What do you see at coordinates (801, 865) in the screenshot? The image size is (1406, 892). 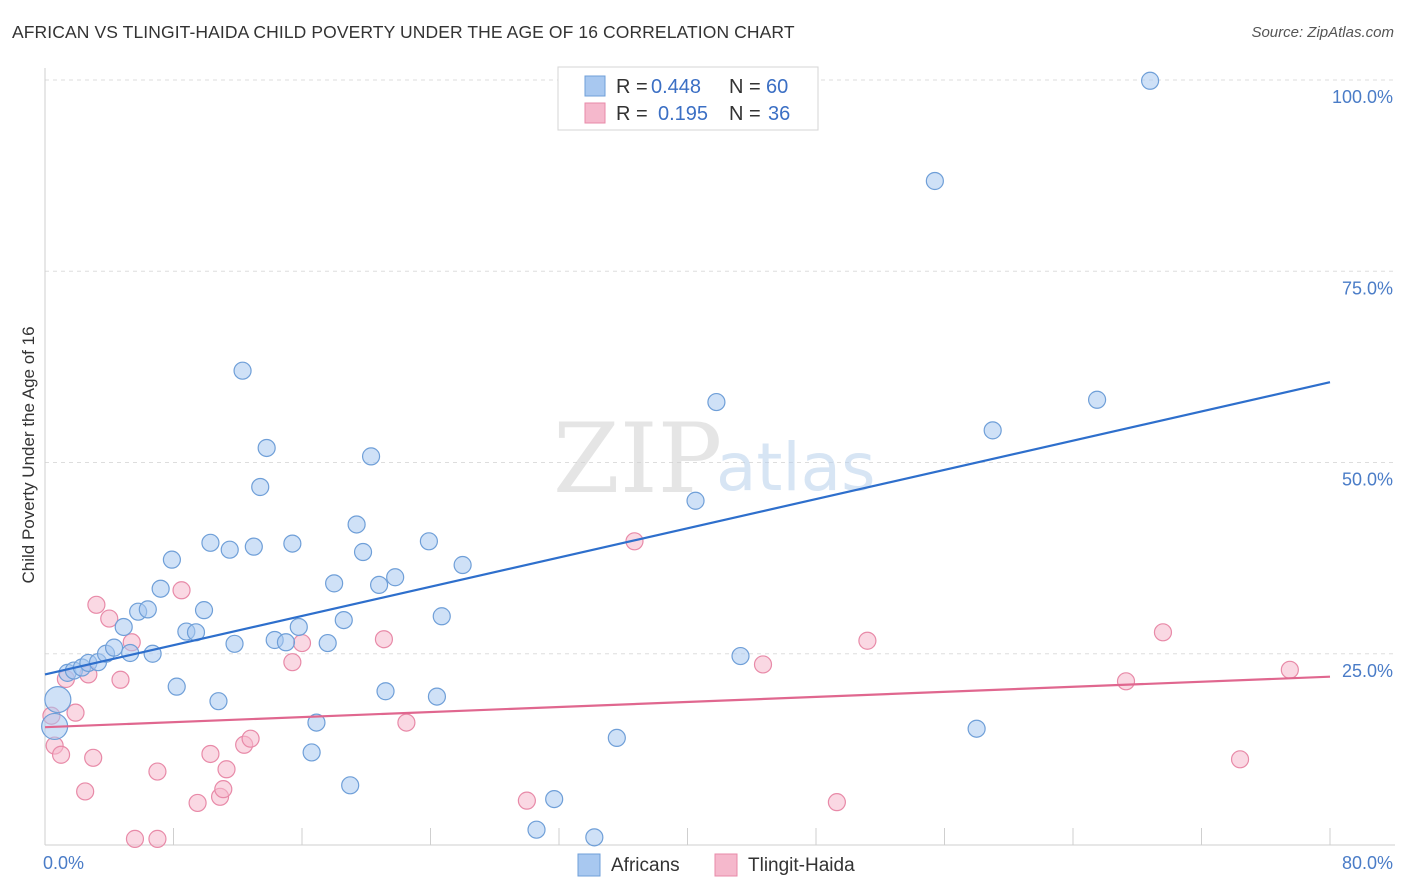 I see `bottom-legend-label-tlingit-haida: Tlingit-Haida` at bounding box center [801, 865].